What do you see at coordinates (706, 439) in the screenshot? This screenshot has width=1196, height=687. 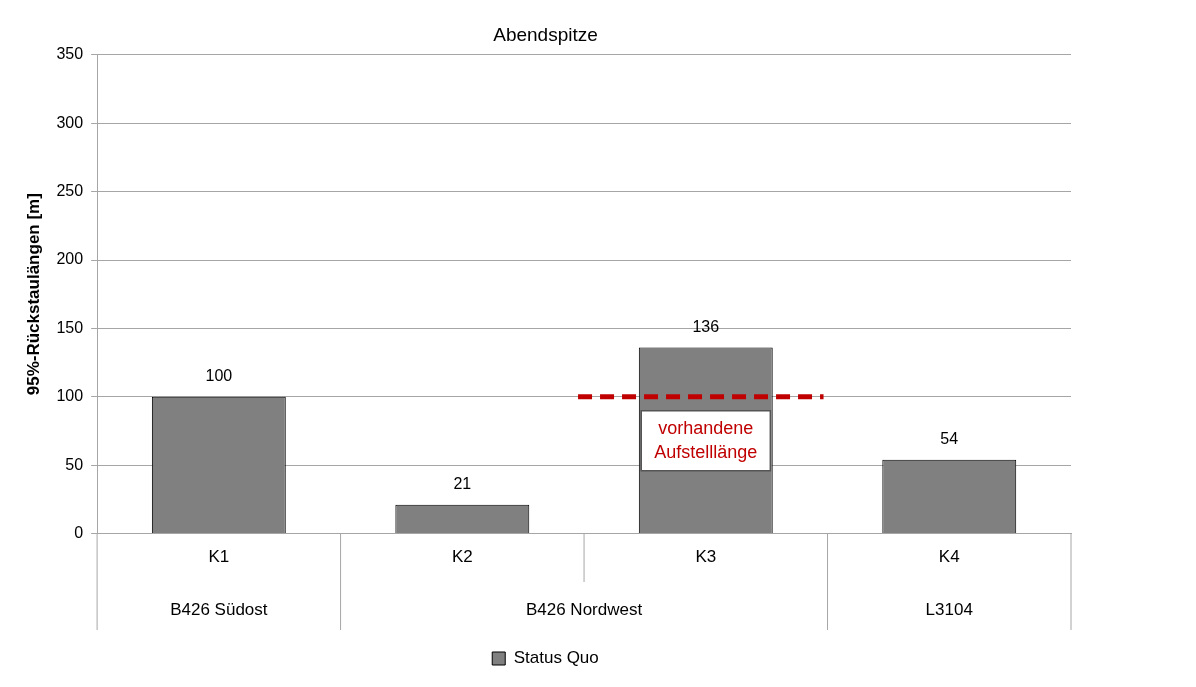 I see `annotation: vorhandene Aufstelllänge` at bounding box center [706, 439].